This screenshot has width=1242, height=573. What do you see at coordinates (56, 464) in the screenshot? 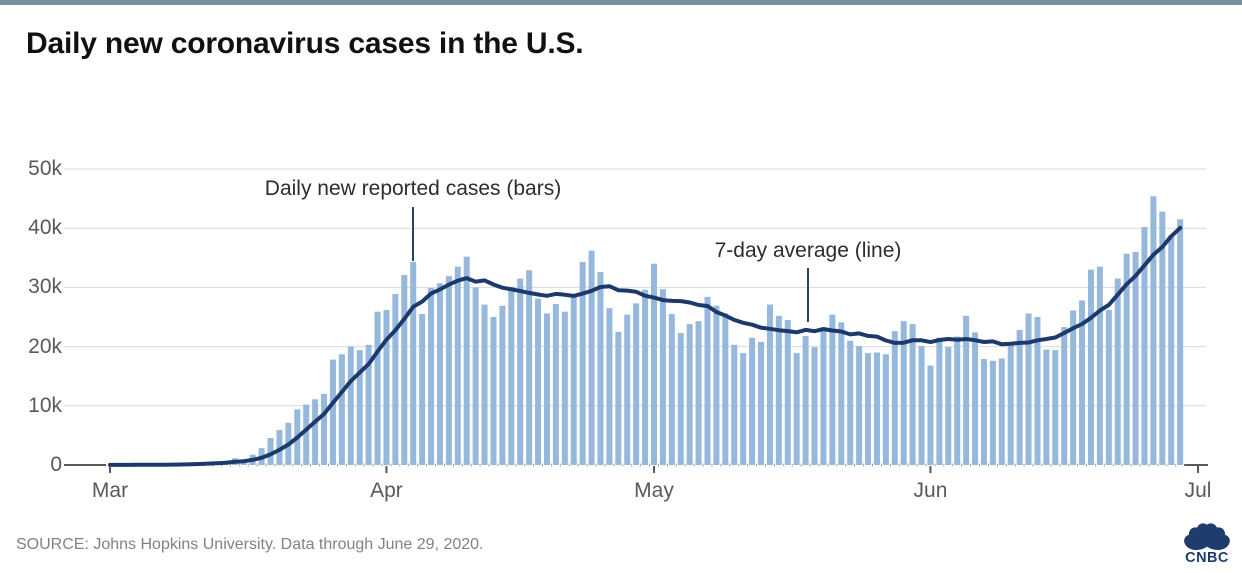
I see `y-tick-label-0: 0` at bounding box center [56, 464].